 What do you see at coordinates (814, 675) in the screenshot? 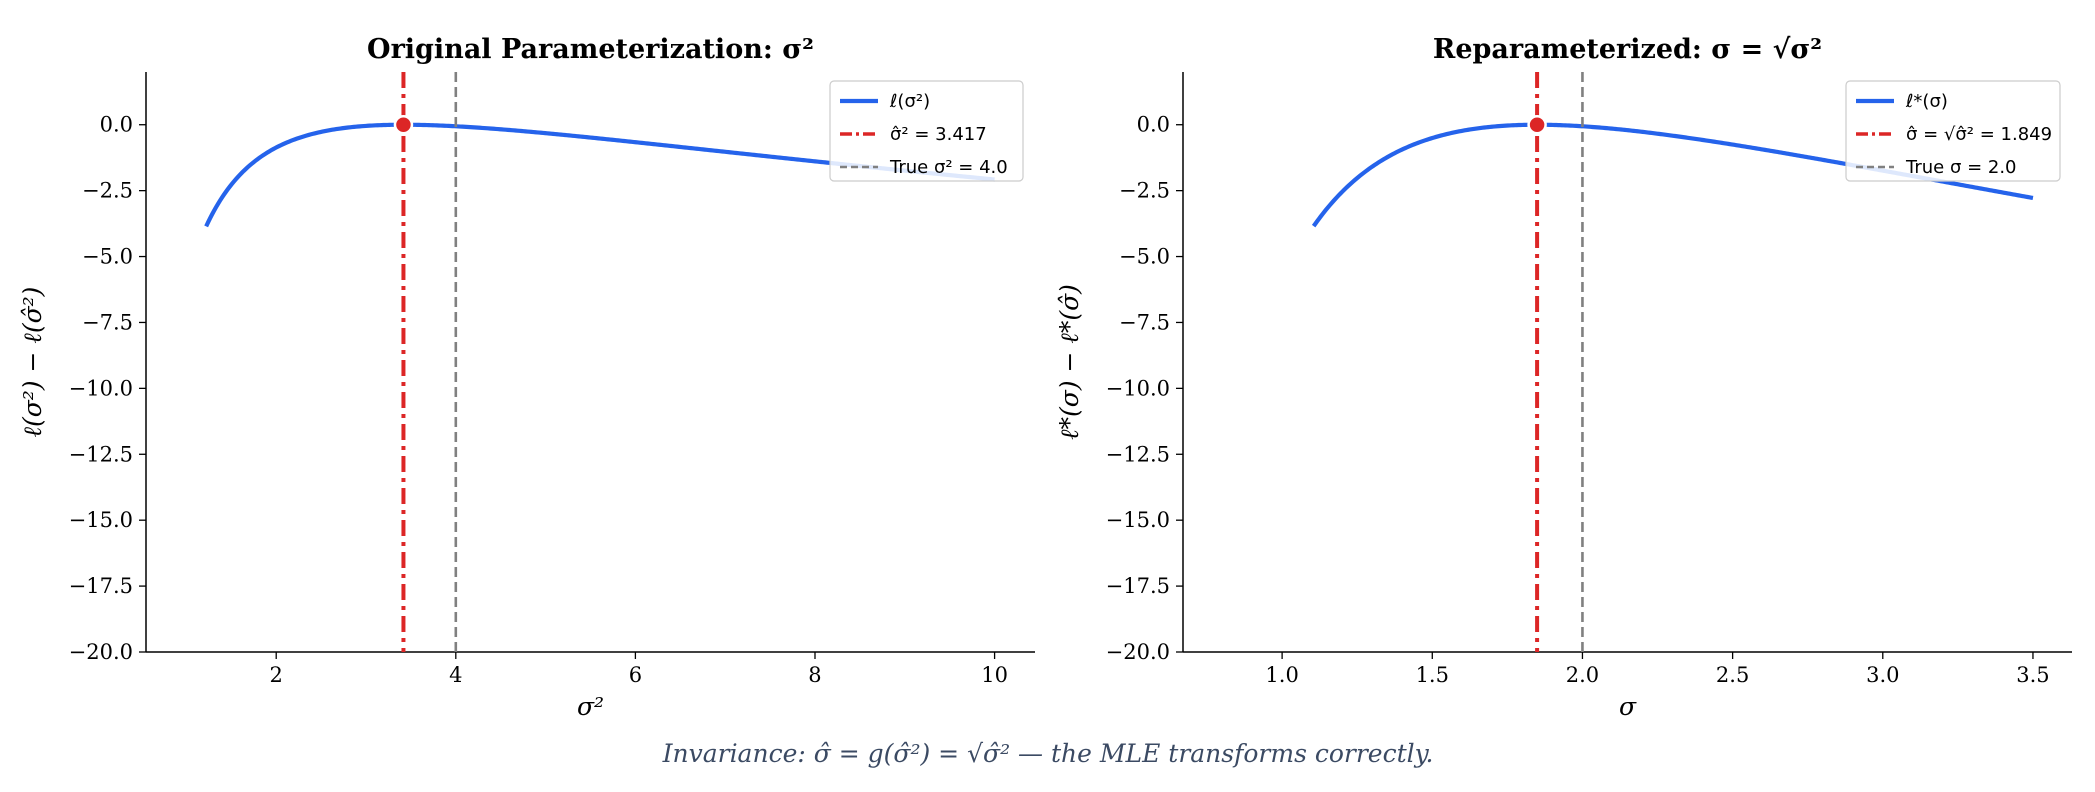
I see `x-tick-label: 8` at bounding box center [814, 675].